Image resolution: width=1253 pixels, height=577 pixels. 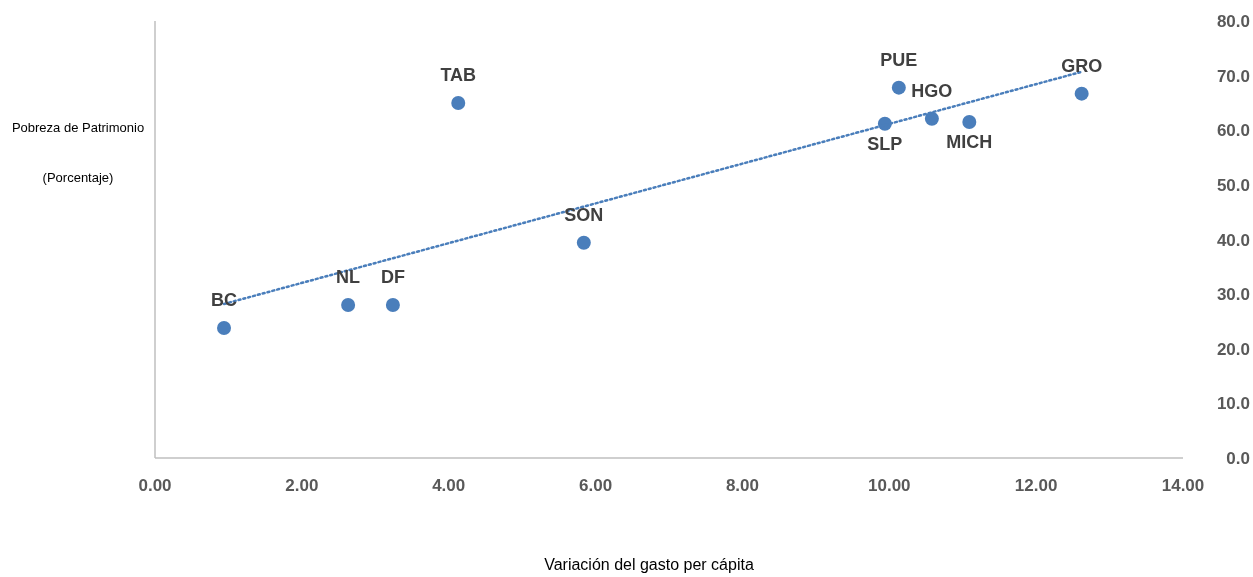 I want to click on x-axis-title: Variación del gasto per cápita, so click(x=649, y=564).